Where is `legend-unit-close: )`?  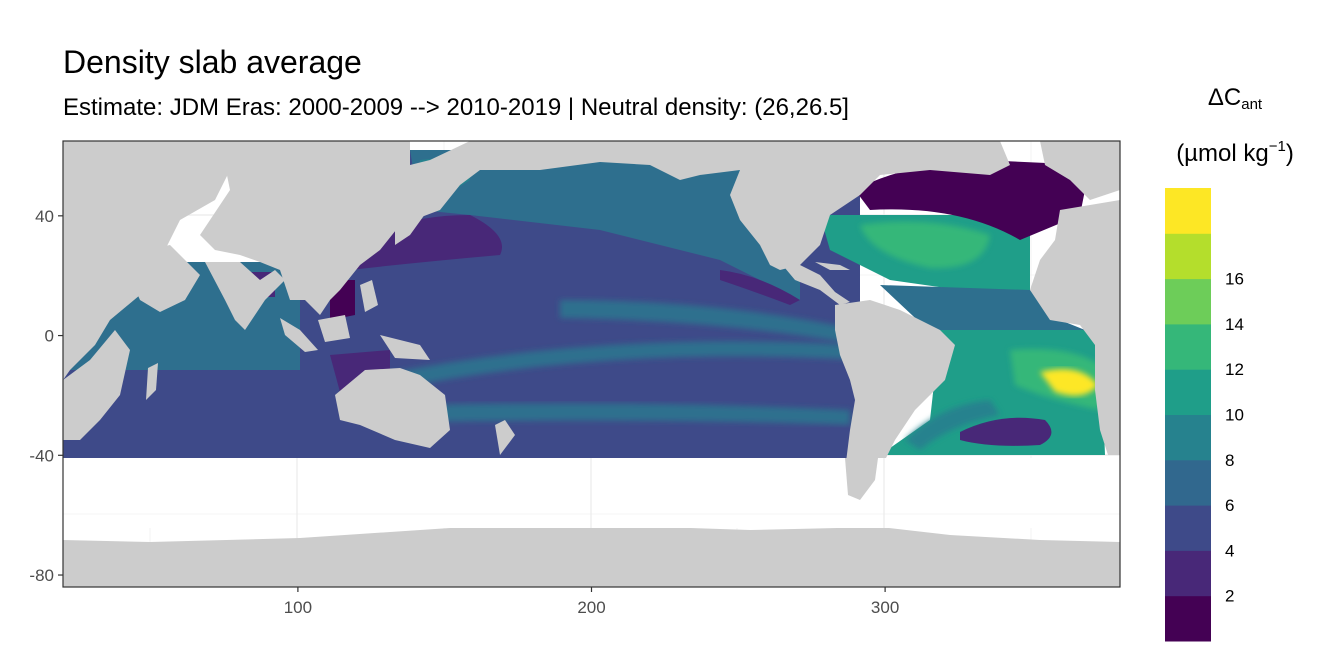
legend-unit-close: ) is located at coordinates (1289, 153).